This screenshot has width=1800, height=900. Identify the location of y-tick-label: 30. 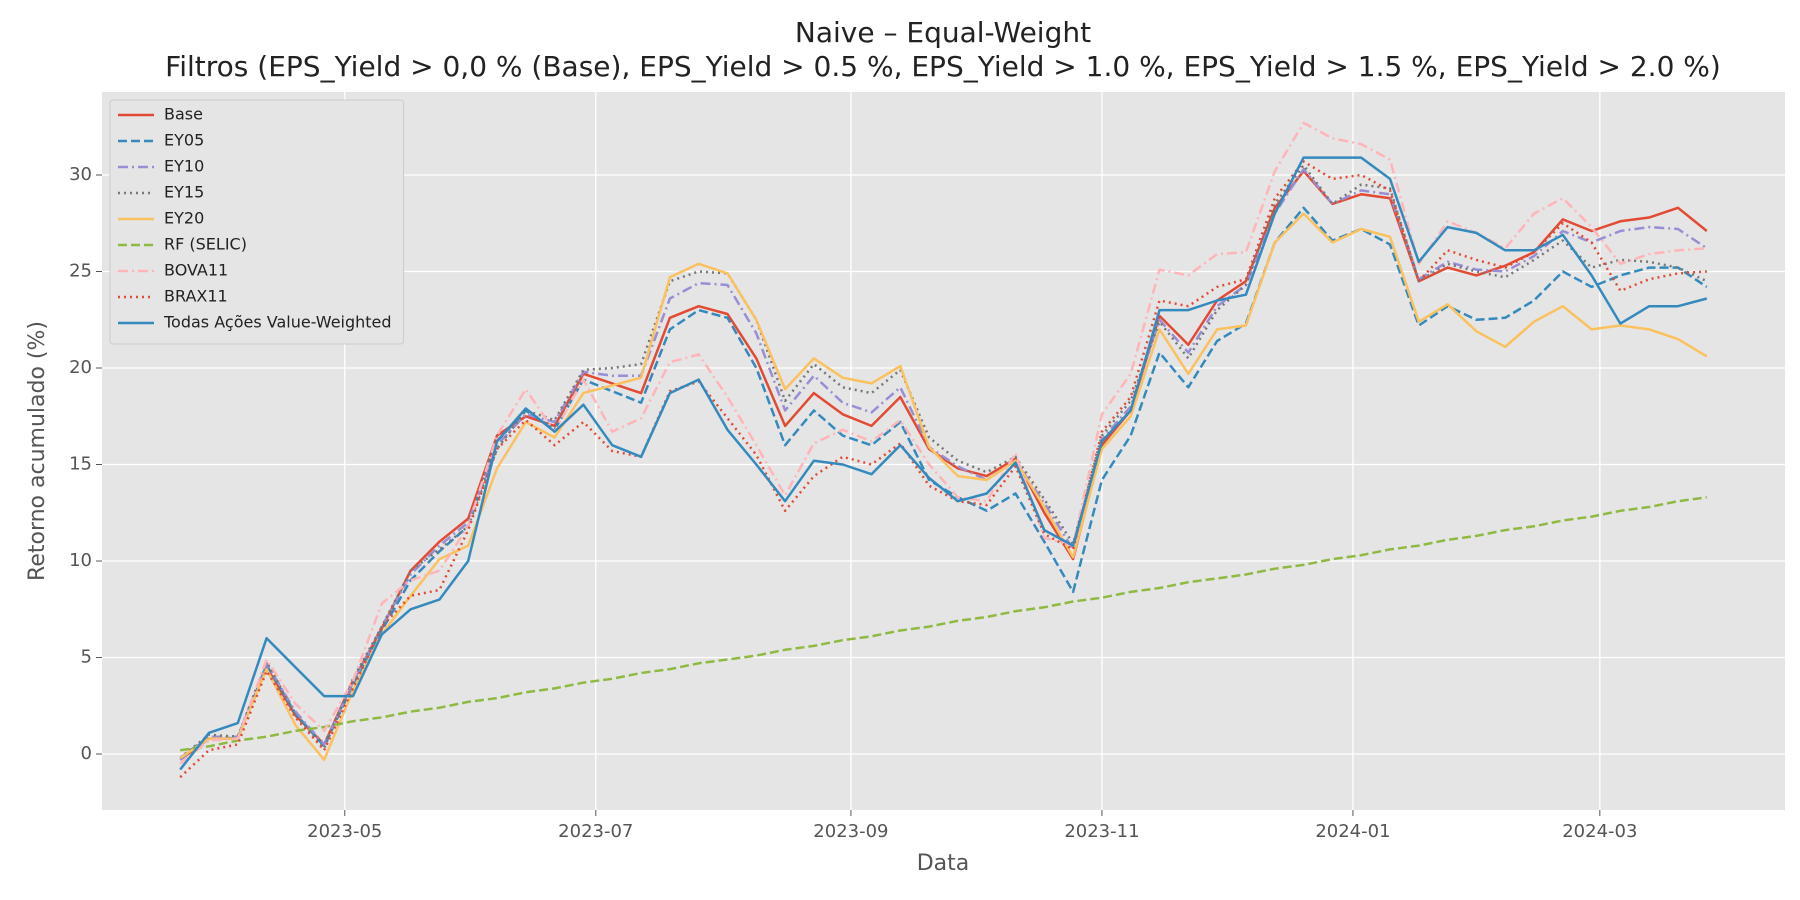
(80, 174).